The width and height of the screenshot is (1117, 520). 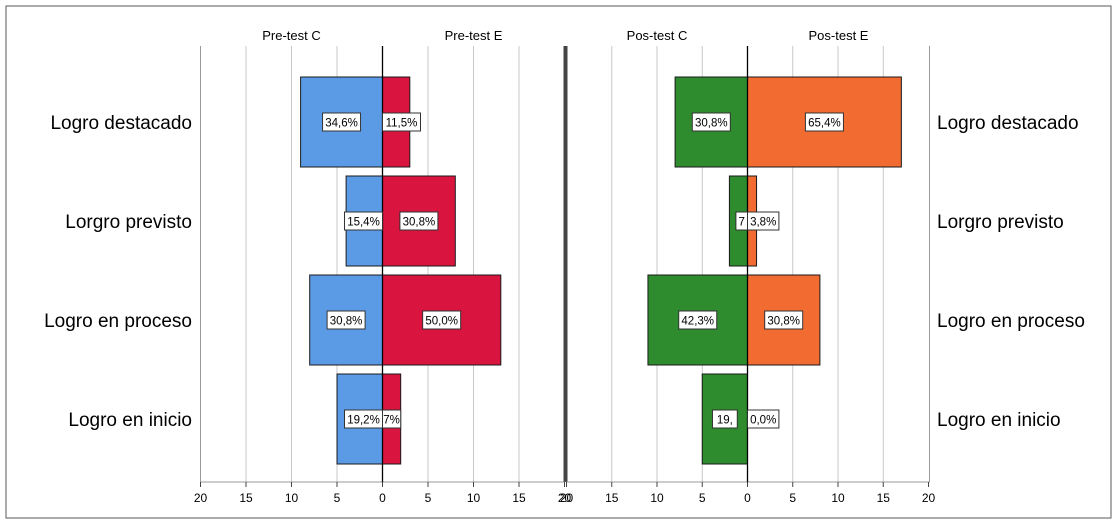 I want to click on data-label-pre-test-c-logro-en-inicio: 19,2%, so click(x=363, y=419).